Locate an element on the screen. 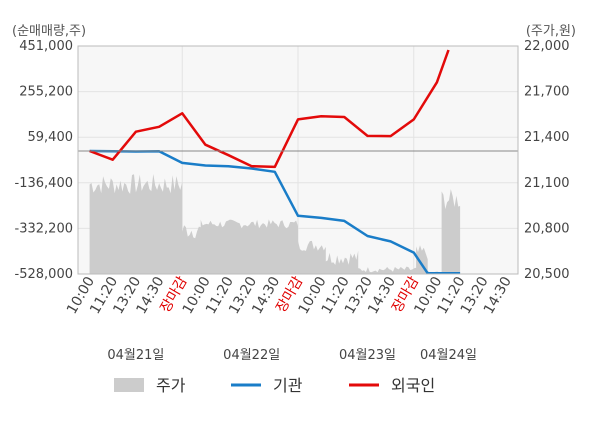  right-axis-unit: (주가,원) is located at coordinates (551, 31).